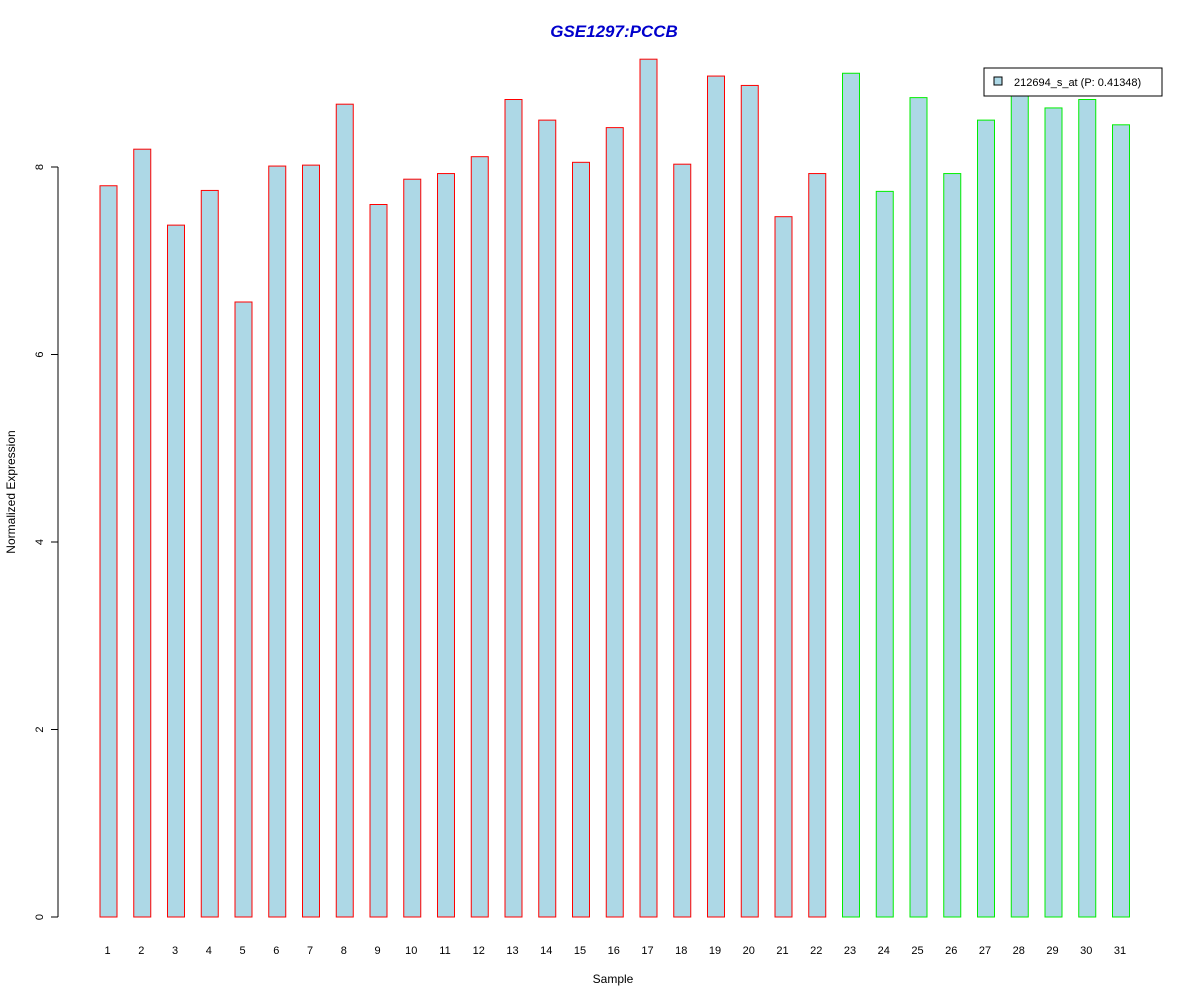 Image resolution: width=1200 pixels, height=1000 pixels. I want to click on x-tick-label: 1, so click(107, 951).